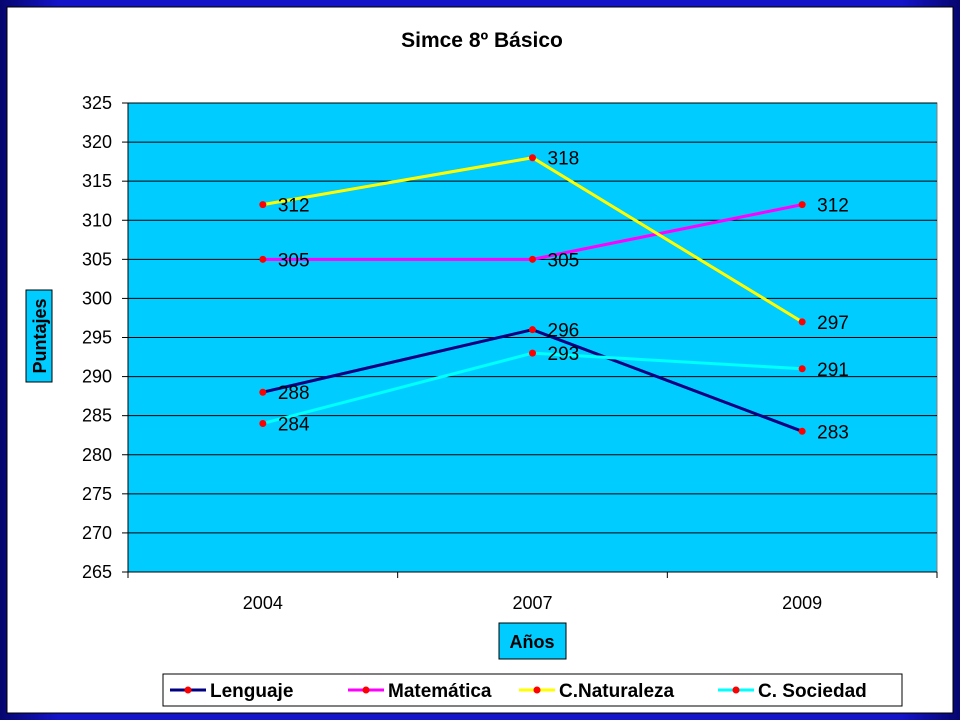 The height and width of the screenshot is (720, 960). Describe the element at coordinates (97, 142) in the screenshot. I see `y-tick-label: 320` at that location.